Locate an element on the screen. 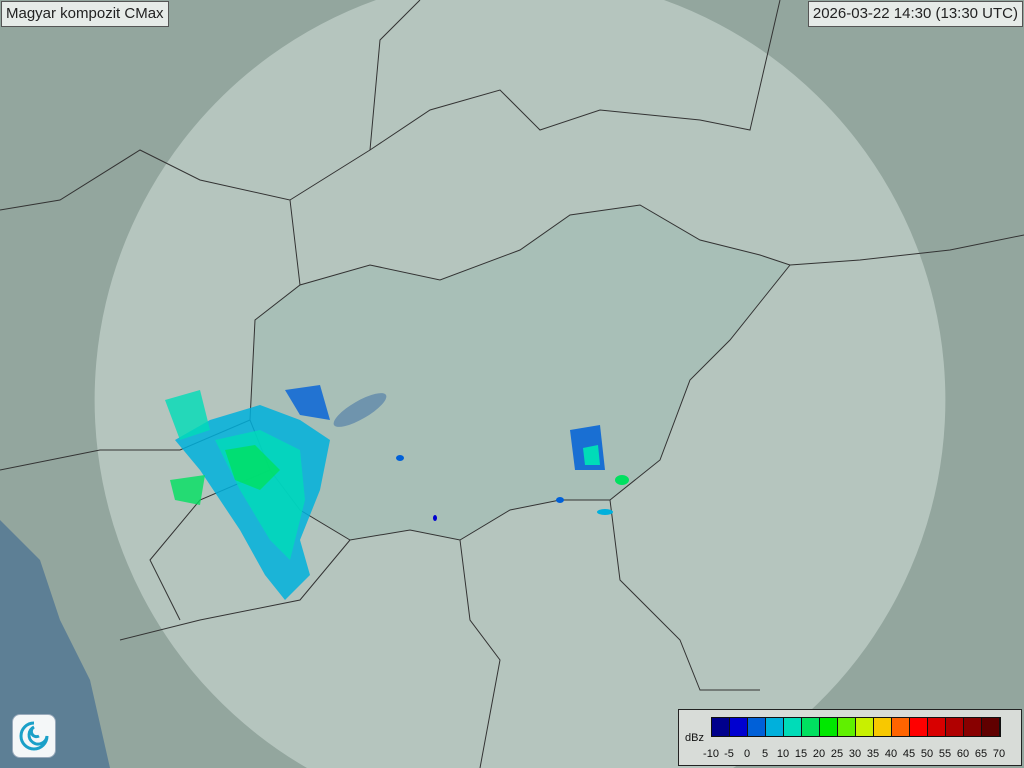 The height and width of the screenshot is (768, 1024). dbz-legend: dBz -10 -5 0 5 10 15 20 25 30 35 40 45 50 55 60 65 70 is located at coordinates (850, 737).